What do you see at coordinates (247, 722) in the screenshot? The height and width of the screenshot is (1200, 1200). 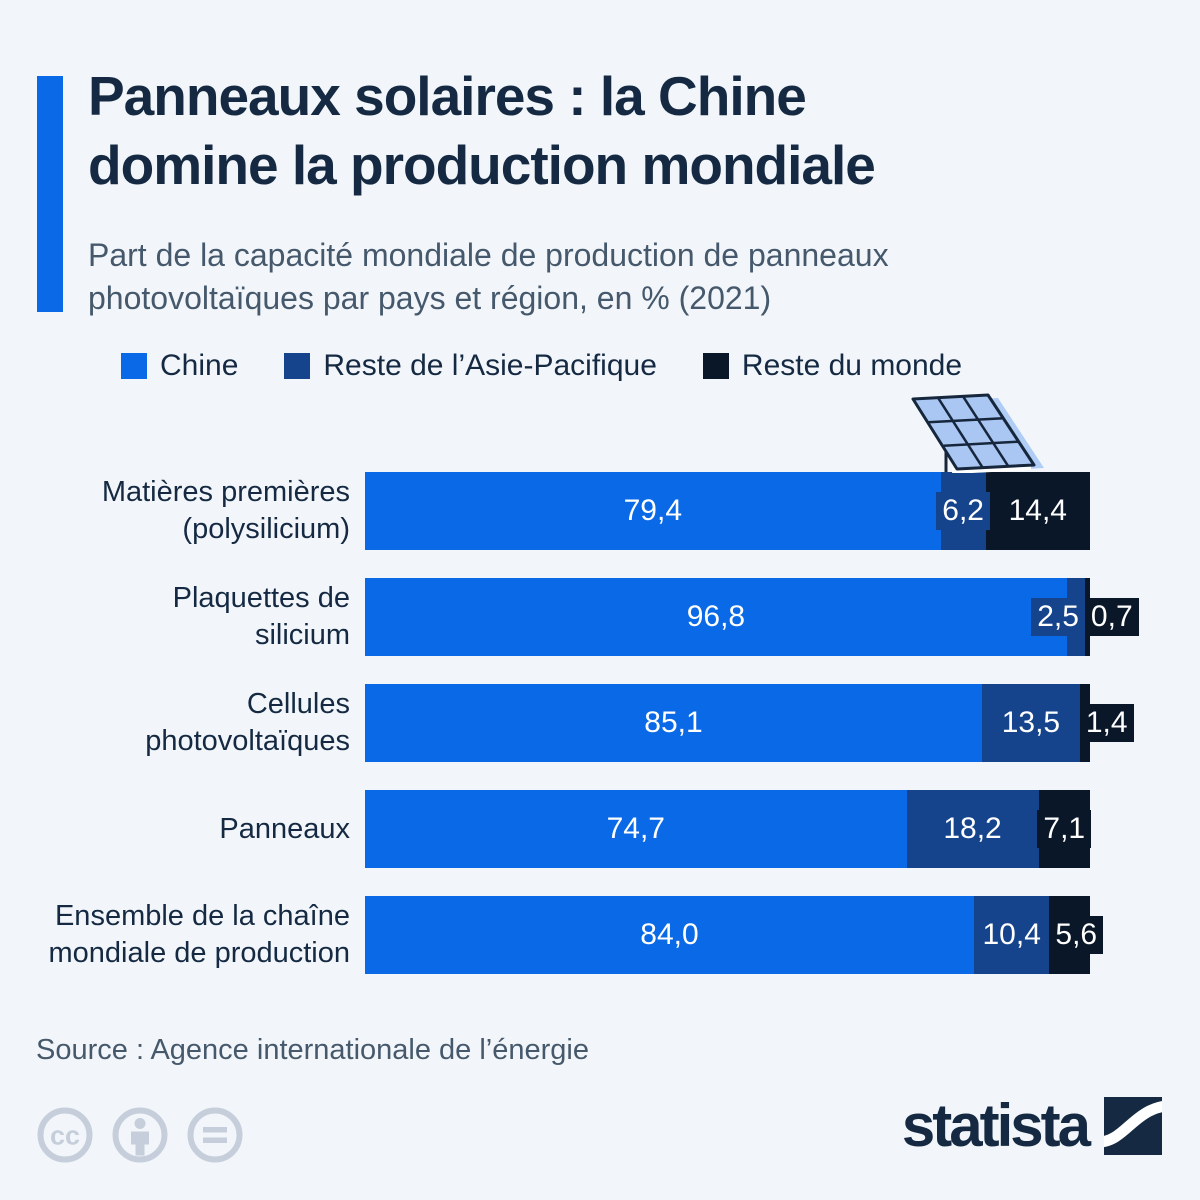 I see `category-label: Cellules photovoltaïques` at bounding box center [247, 722].